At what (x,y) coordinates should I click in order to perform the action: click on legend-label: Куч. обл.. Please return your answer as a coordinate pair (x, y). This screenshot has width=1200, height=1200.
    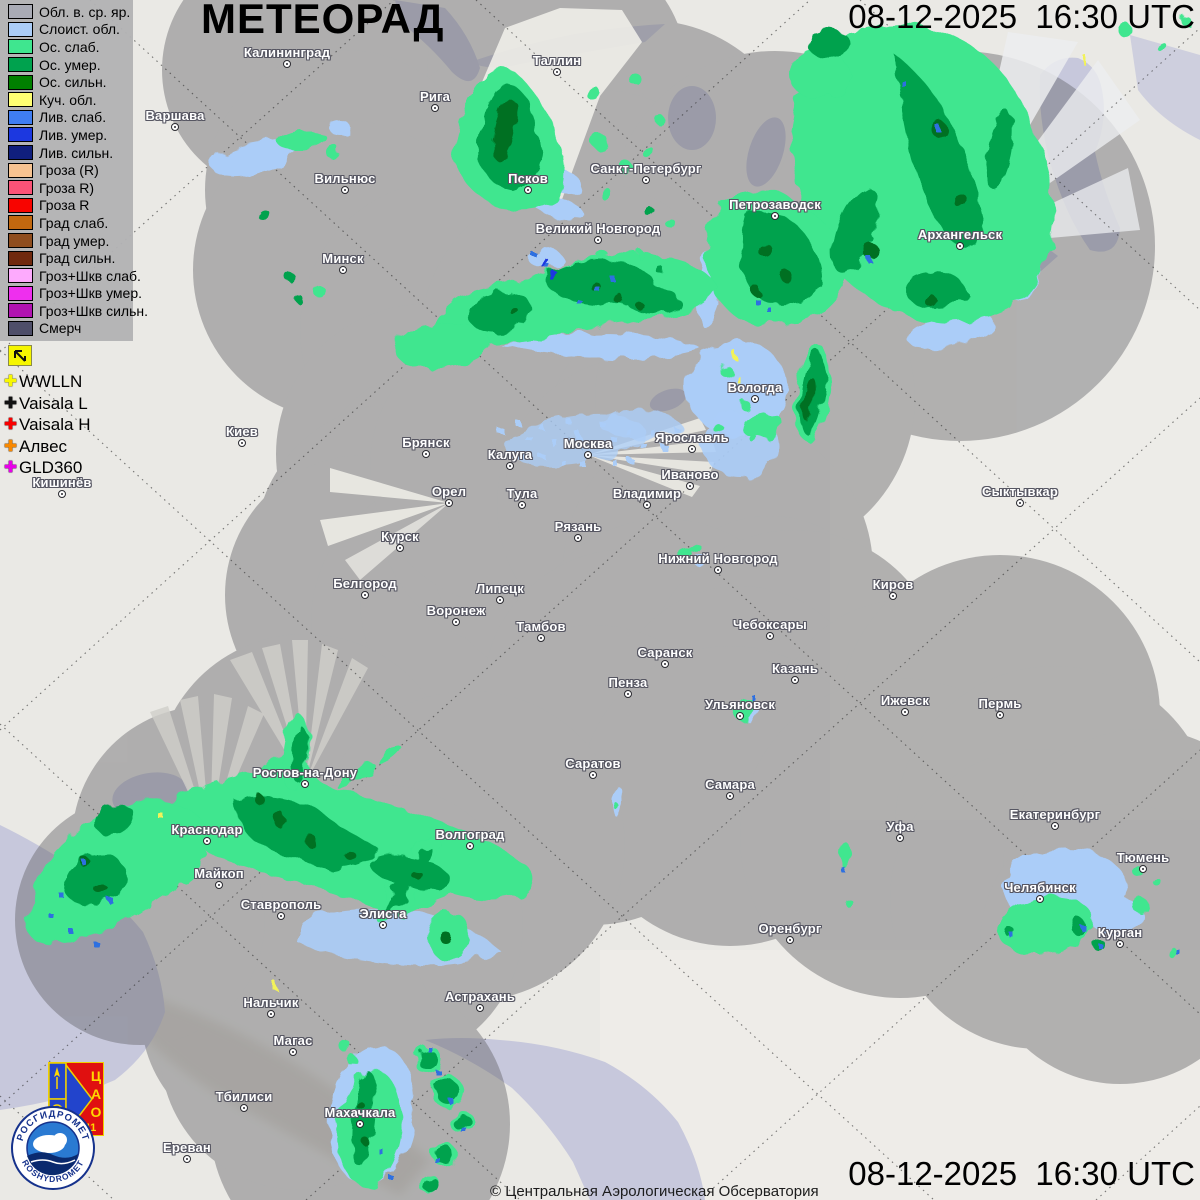
    Looking at the image, I should click on (68, 99).